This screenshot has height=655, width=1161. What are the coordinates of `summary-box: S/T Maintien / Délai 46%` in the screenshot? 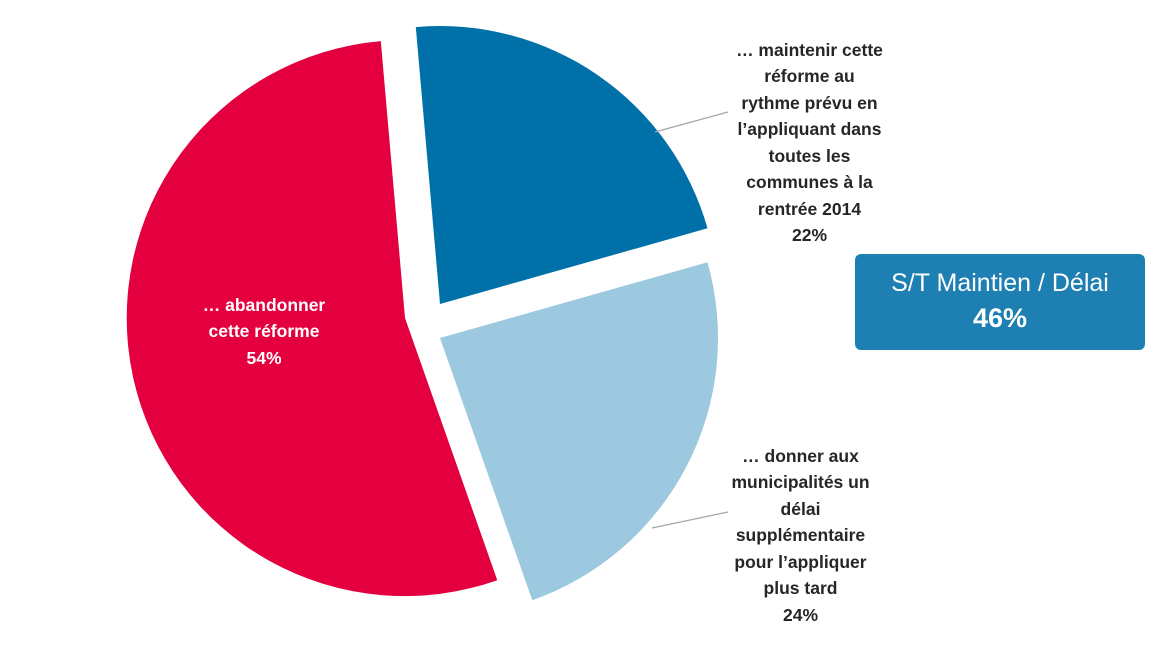 It's located at (1000, 302).